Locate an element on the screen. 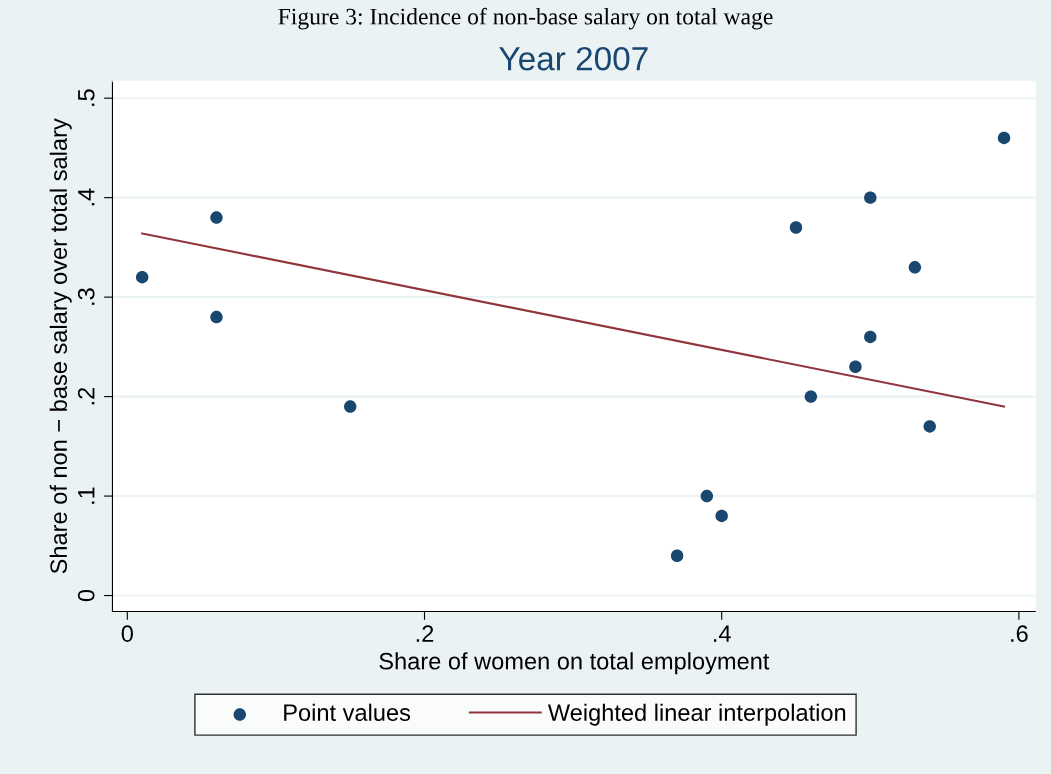 Image resolution: width=1051 pixels, height=774 pixels. x-axis-title: Share of women on total employment is located at coordinates (574, 663).